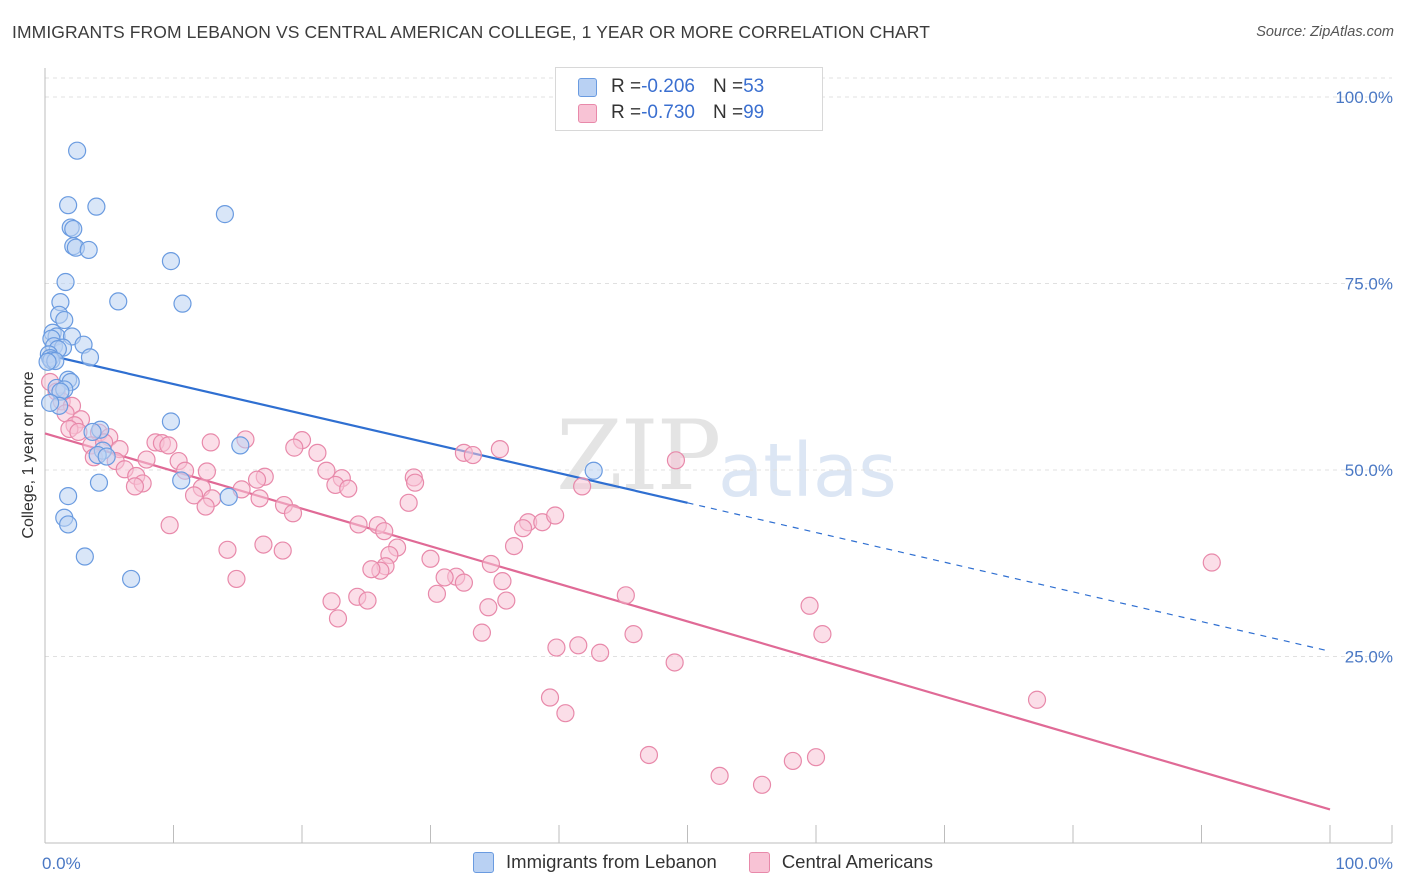  What do you see at coordinates (1369, 657) in the screenshot?
I see `y-tick-label: 25.0%` at bounding box center [1369, 657].